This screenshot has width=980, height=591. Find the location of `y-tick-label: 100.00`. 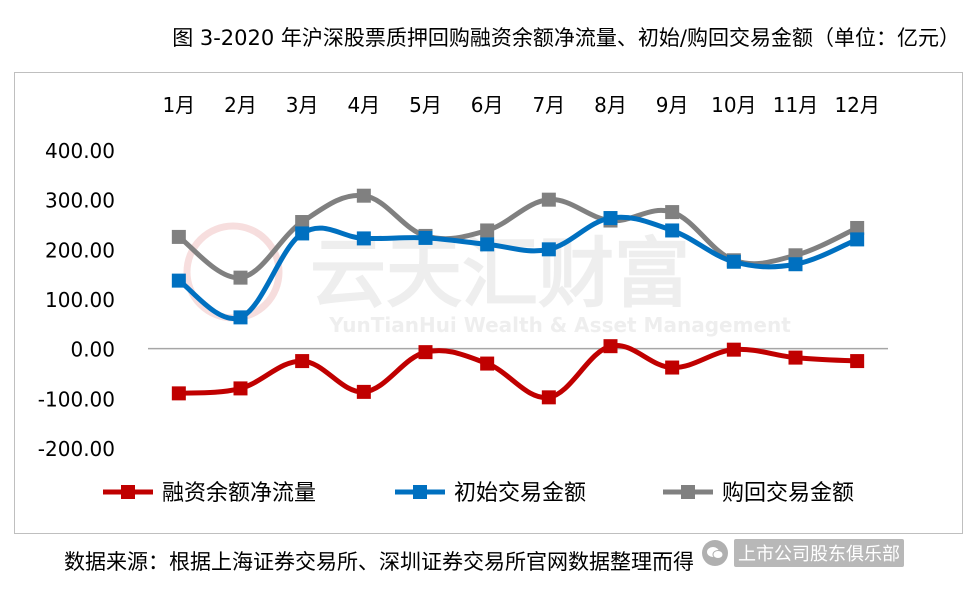

y-tick-label: 100.00 is located at coordinates (80, 300).